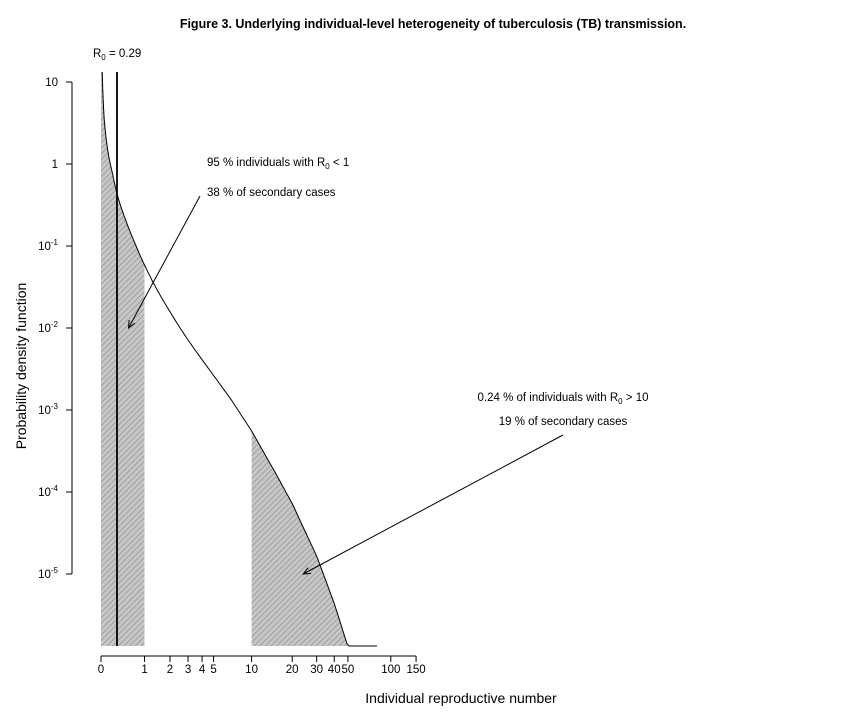 The image size is (864, 720). I want to click on y-tick-label: 10⁻⁵, so click(48, 573).